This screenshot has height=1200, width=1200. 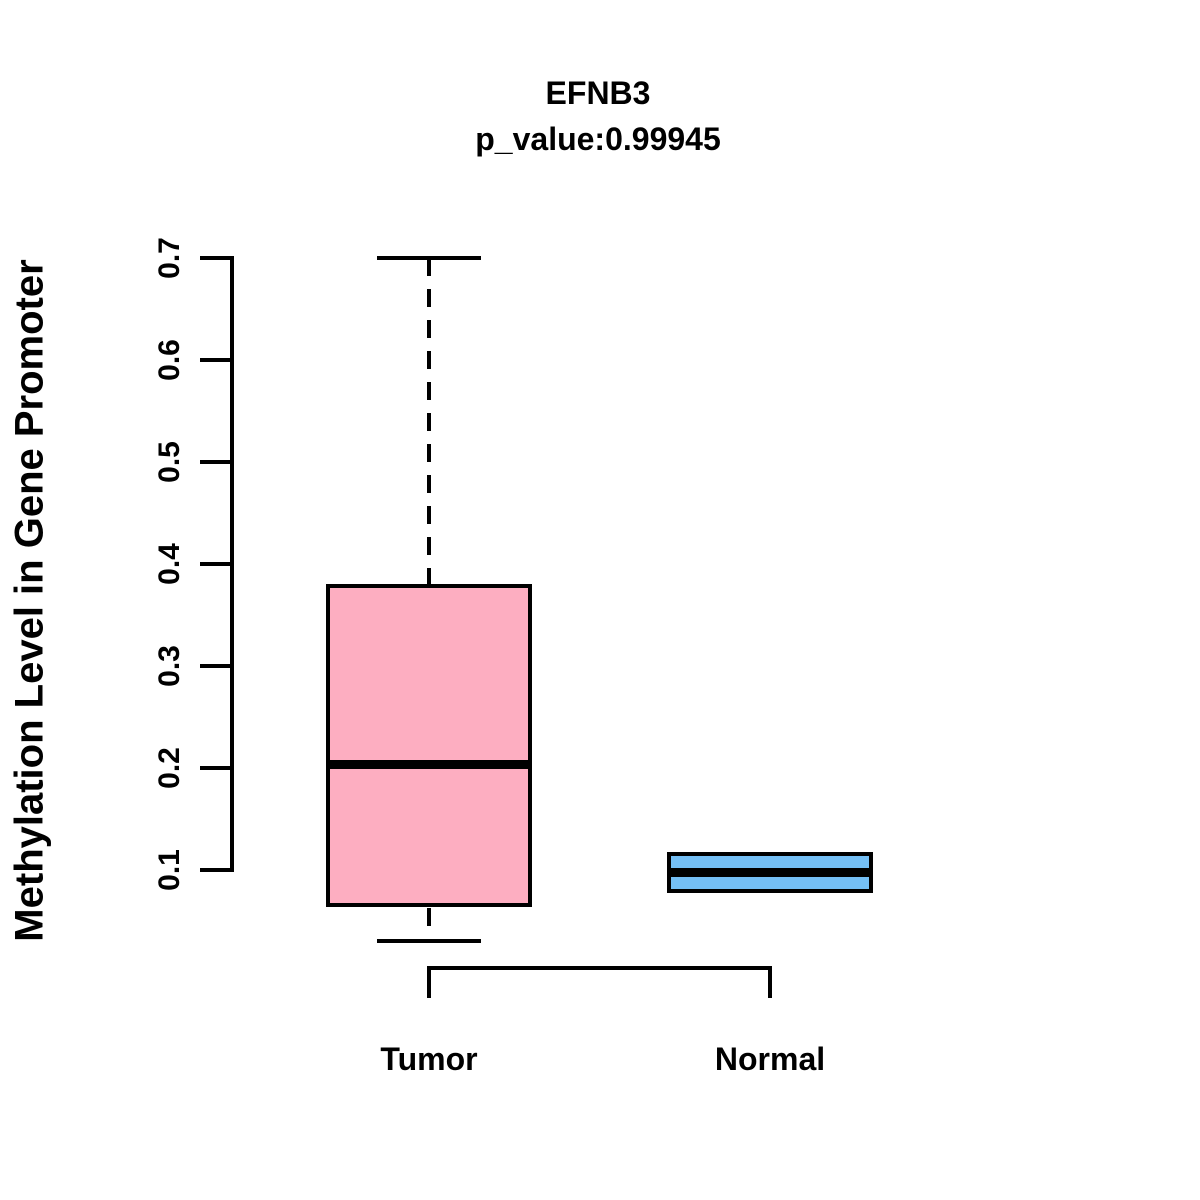 I want to click on tumor-lower-whisker, so click(x=429, y=925).